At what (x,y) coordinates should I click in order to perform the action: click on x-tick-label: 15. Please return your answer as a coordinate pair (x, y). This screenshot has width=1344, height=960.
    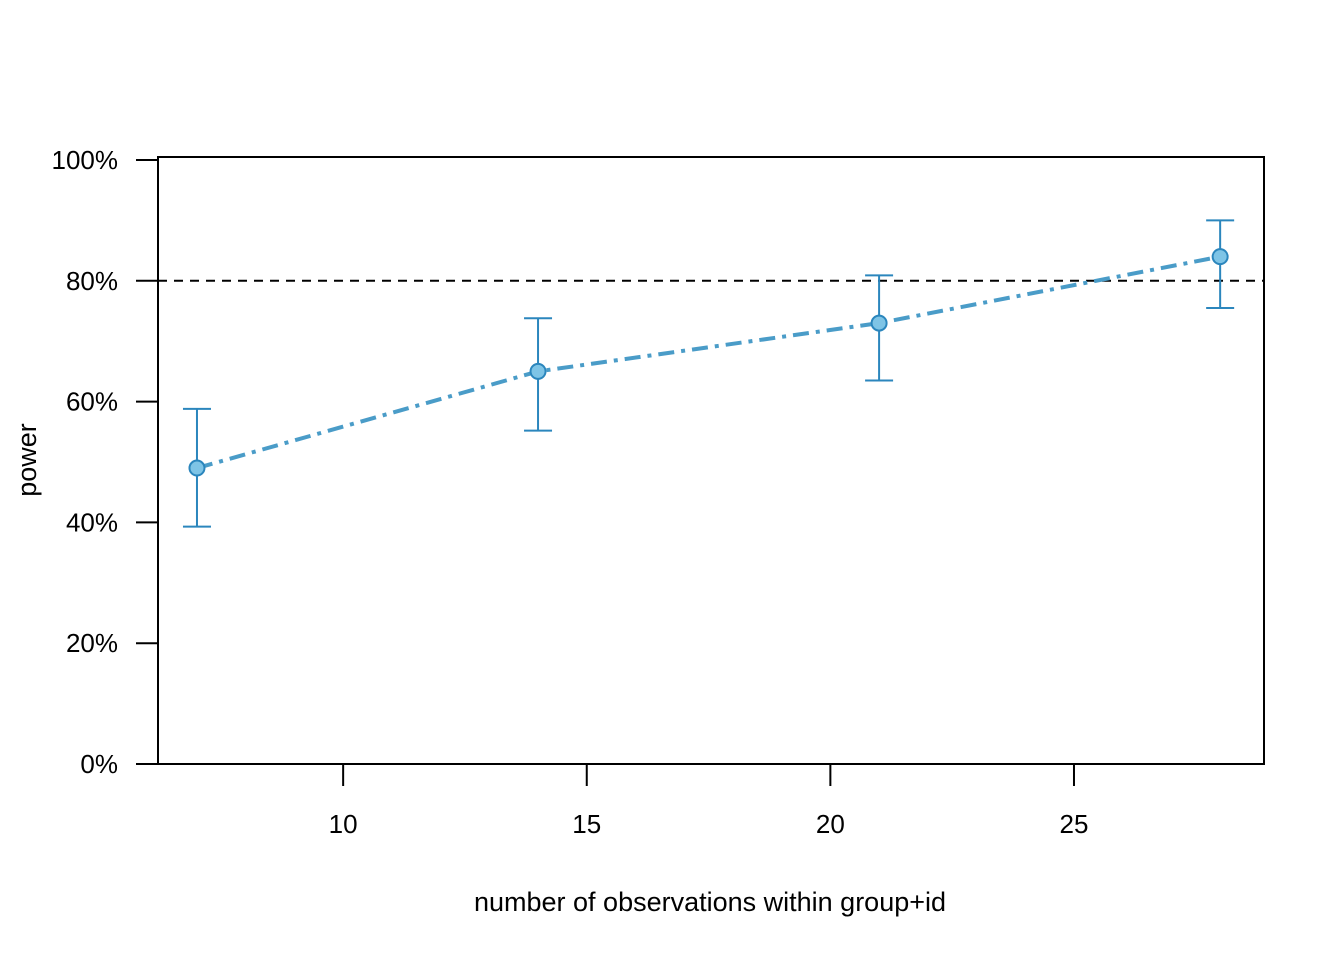
    Looking at the image, I should click on (586, 824).